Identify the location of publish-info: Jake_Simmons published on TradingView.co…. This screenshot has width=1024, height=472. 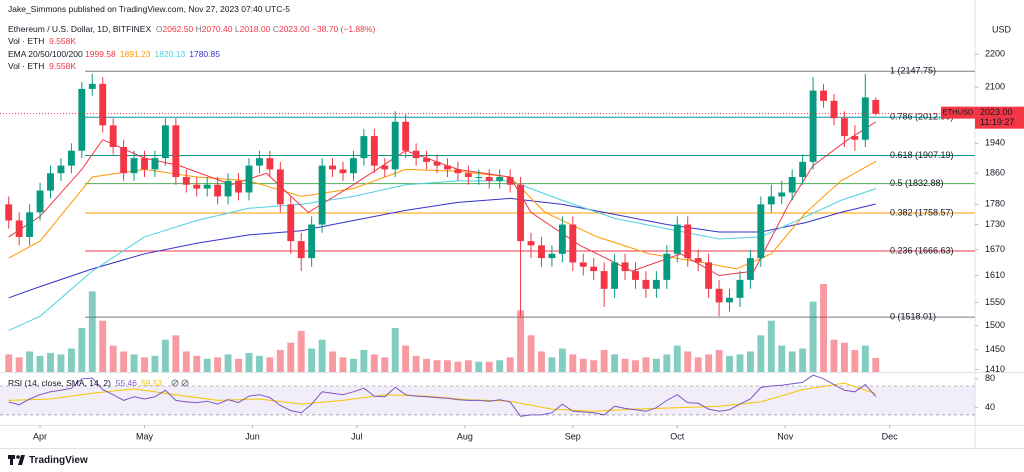
(149, 9).